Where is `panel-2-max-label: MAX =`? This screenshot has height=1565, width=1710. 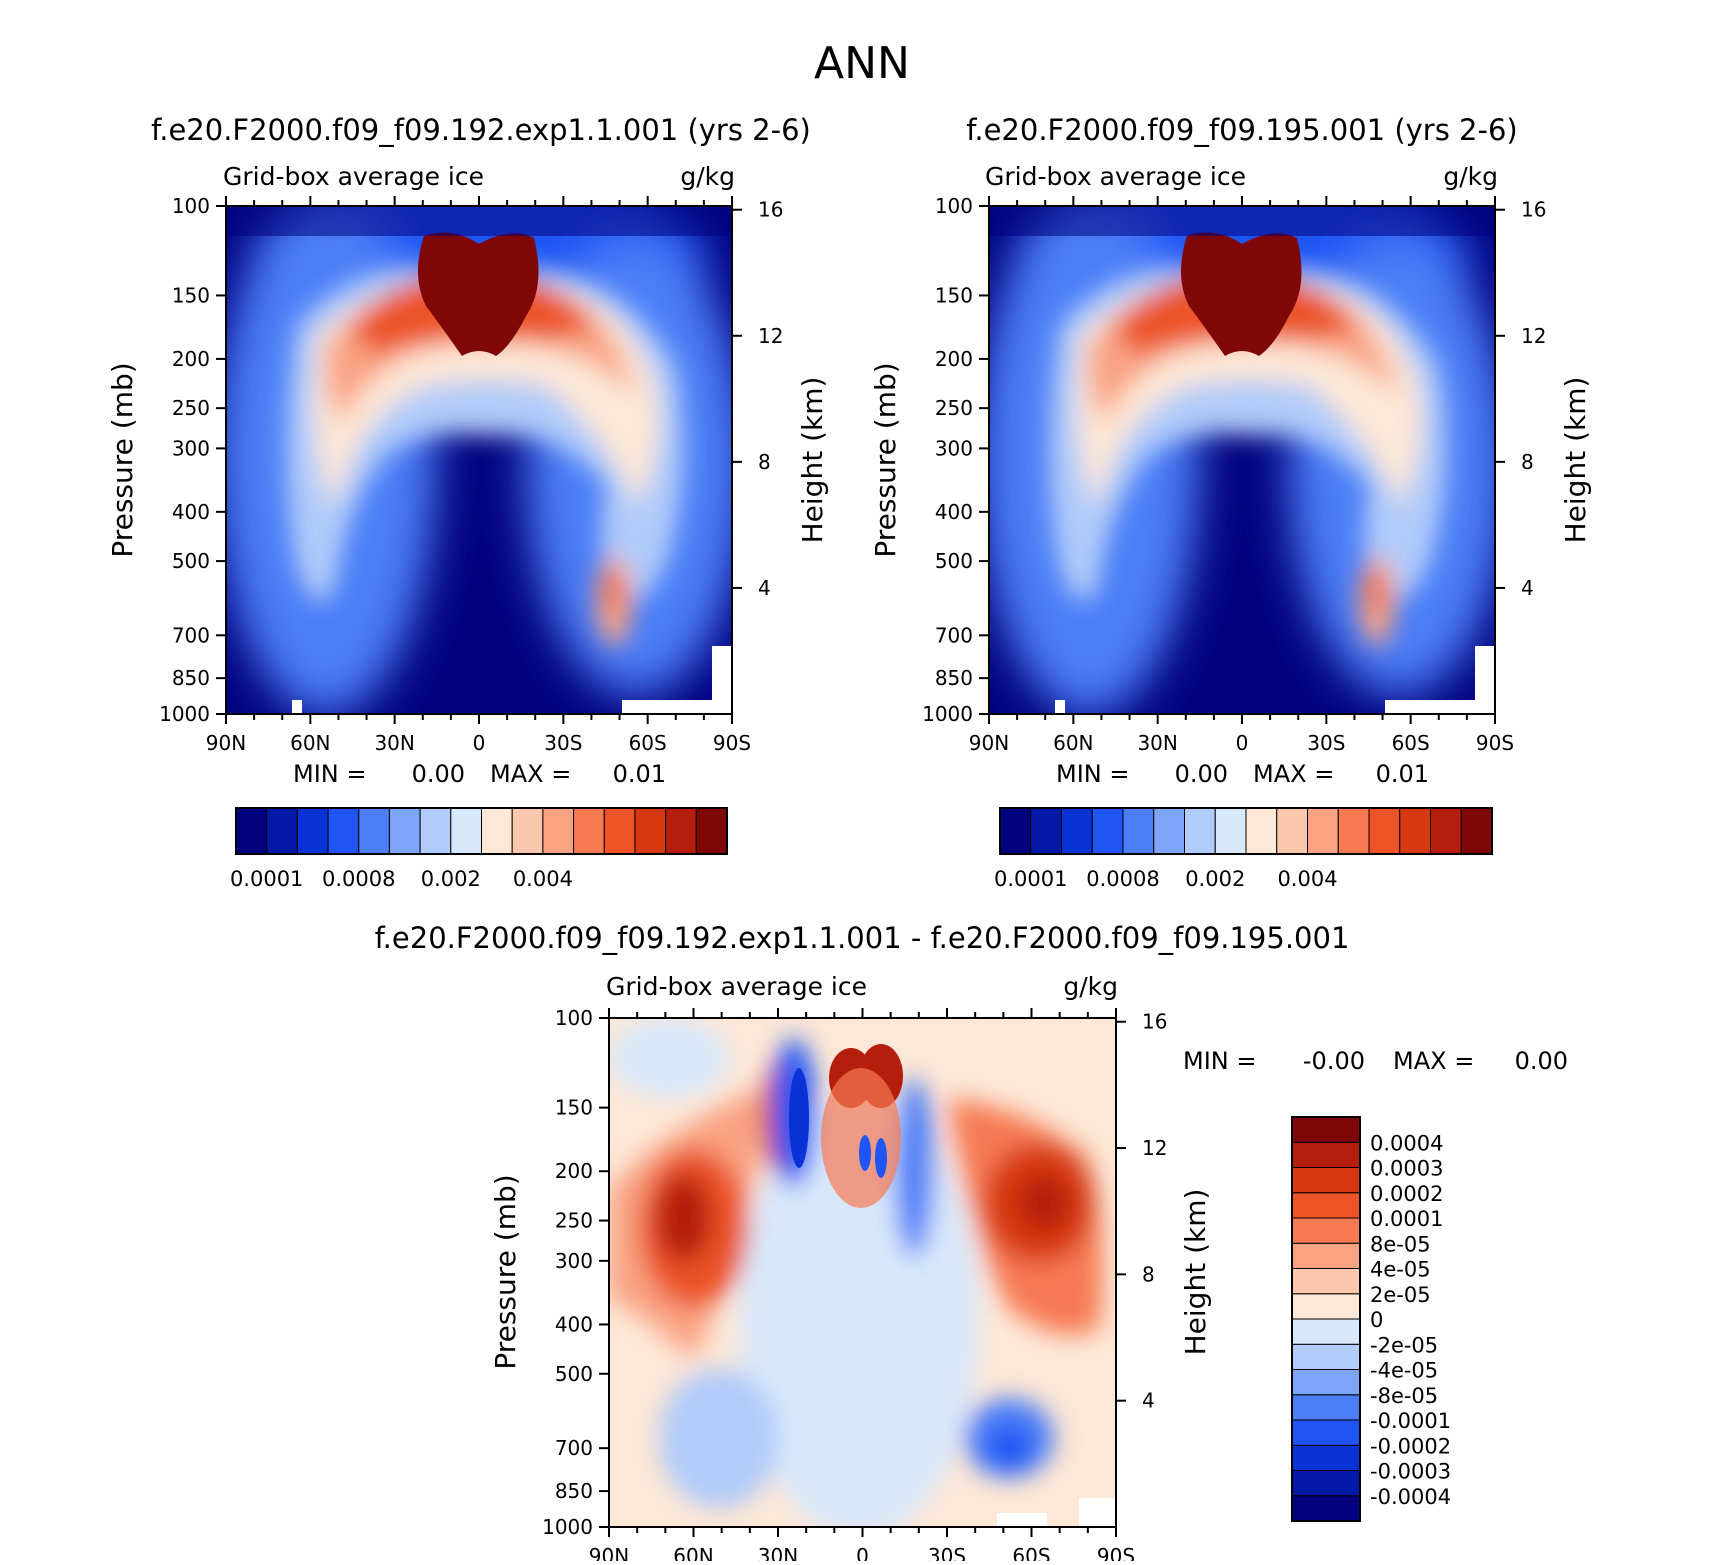 panel-2-max-label: MAX = is located at coordinates (1293, 774).